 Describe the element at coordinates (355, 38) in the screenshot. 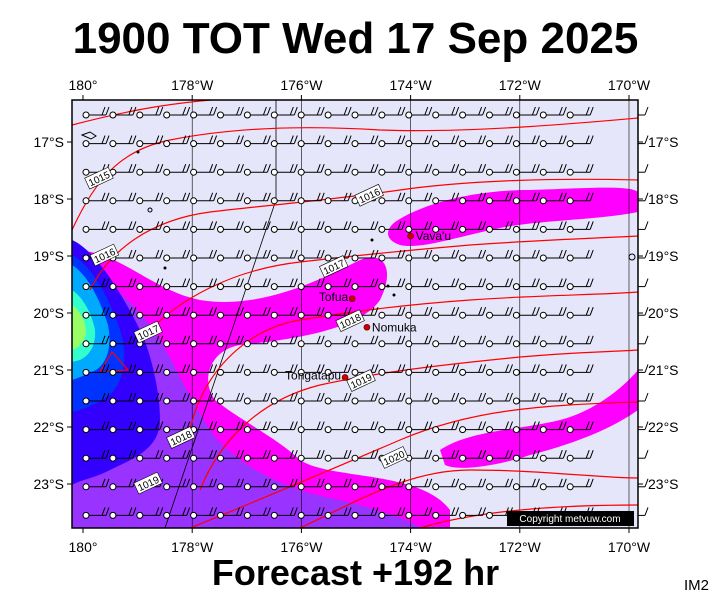

I see `map-title: 1900 TOT Wed 17 Sep 2025` at that location.